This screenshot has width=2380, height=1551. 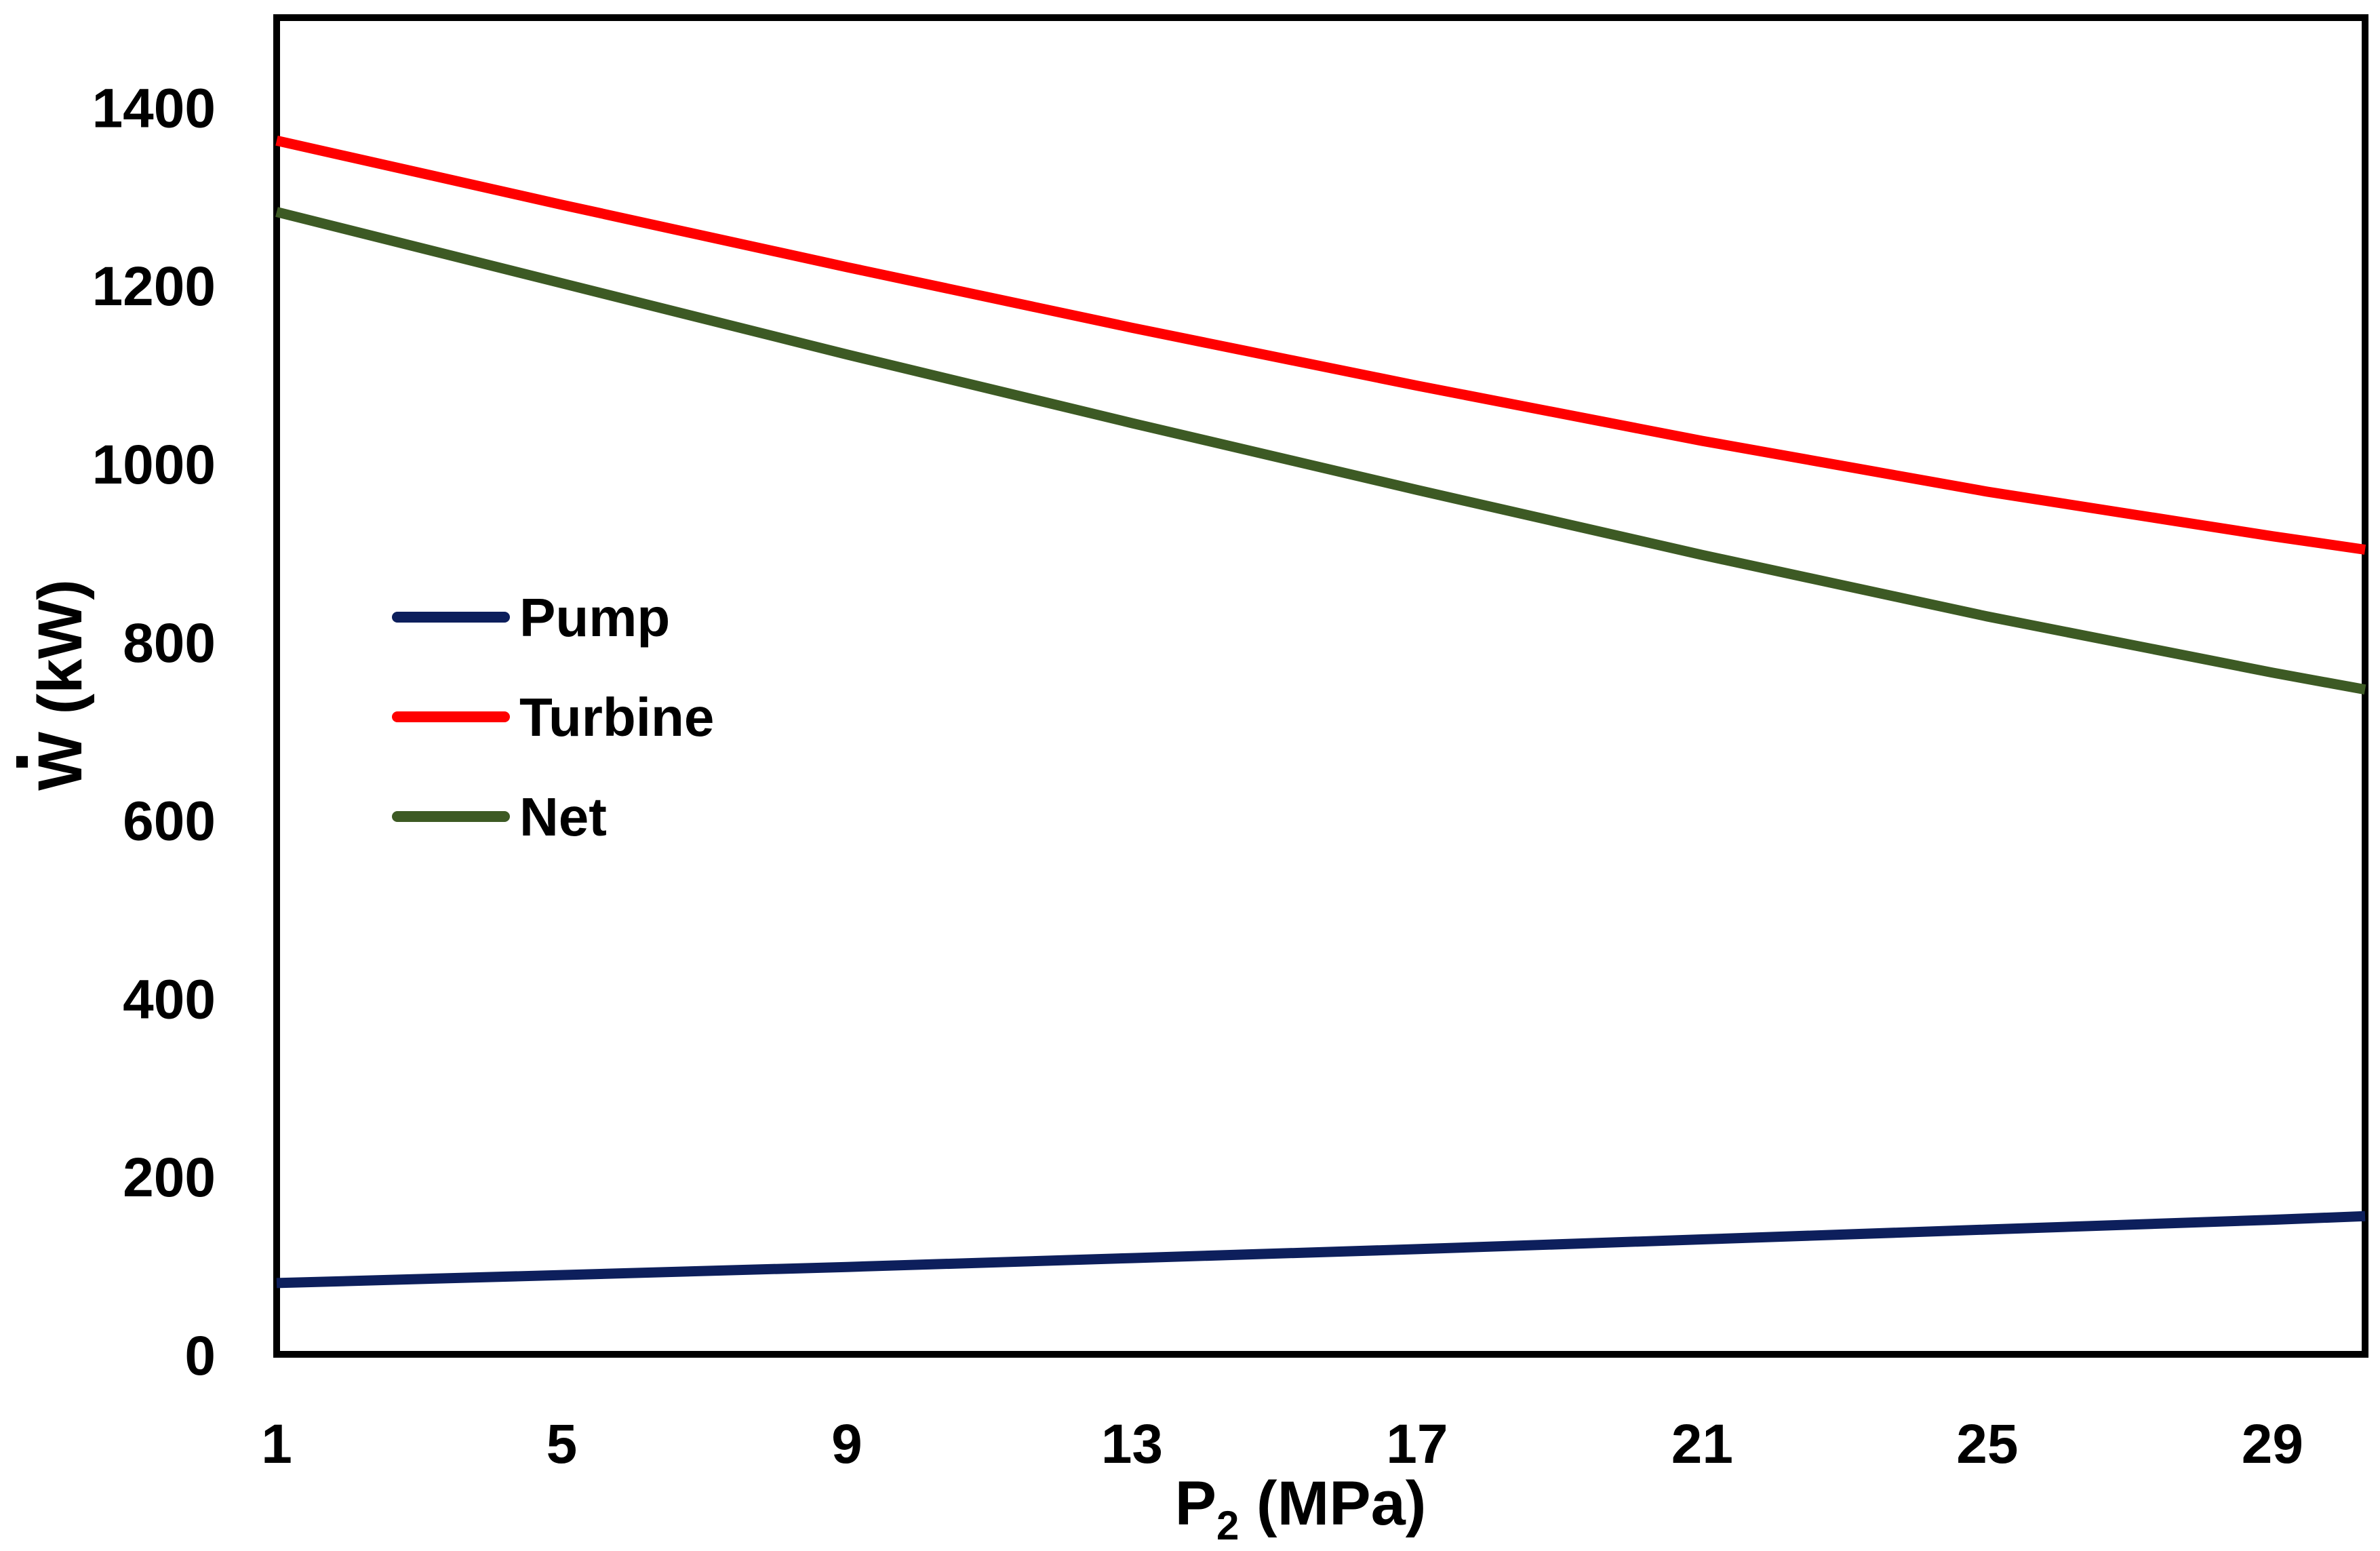 I want to click on x-axis-title: P2 (MPa), so click(x=1301, y=1509).